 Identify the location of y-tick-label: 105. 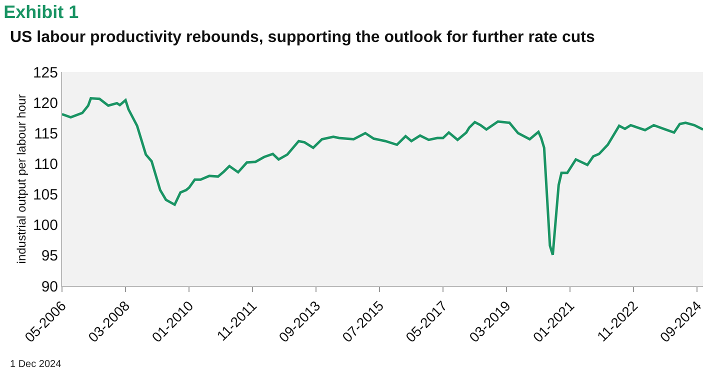
(45, 195).